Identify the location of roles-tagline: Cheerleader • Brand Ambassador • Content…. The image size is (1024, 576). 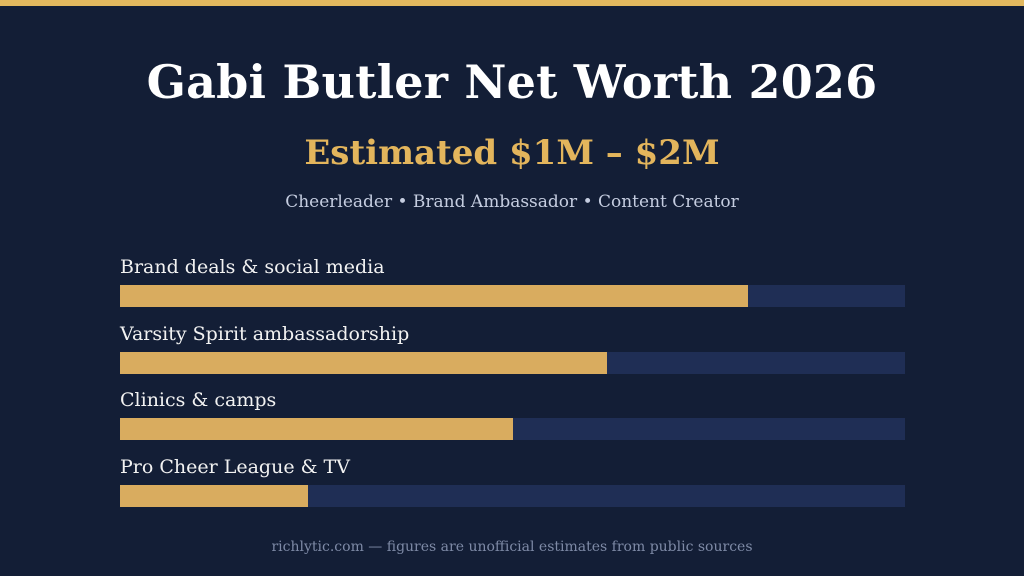
(512, 202).